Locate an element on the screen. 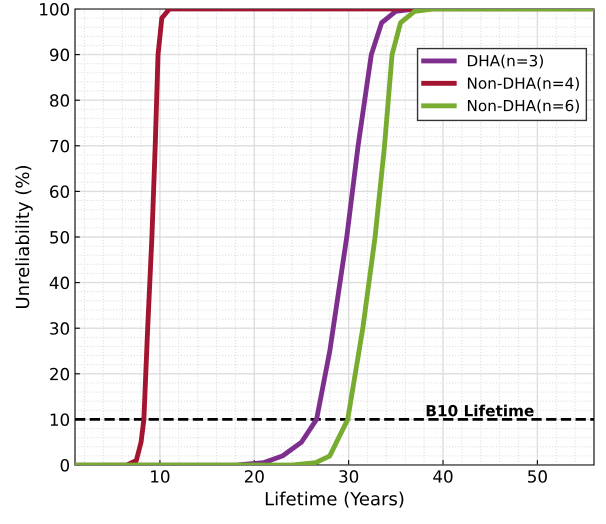 The image size is (606, 524). y-axis-title: Unreliability (%) is located at coordinates (24, 237).